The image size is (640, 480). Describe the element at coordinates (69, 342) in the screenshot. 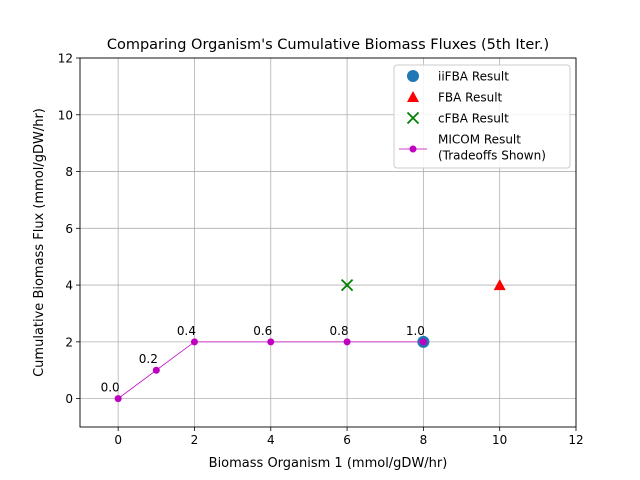

I see `y-tick-label: 2` at that location.